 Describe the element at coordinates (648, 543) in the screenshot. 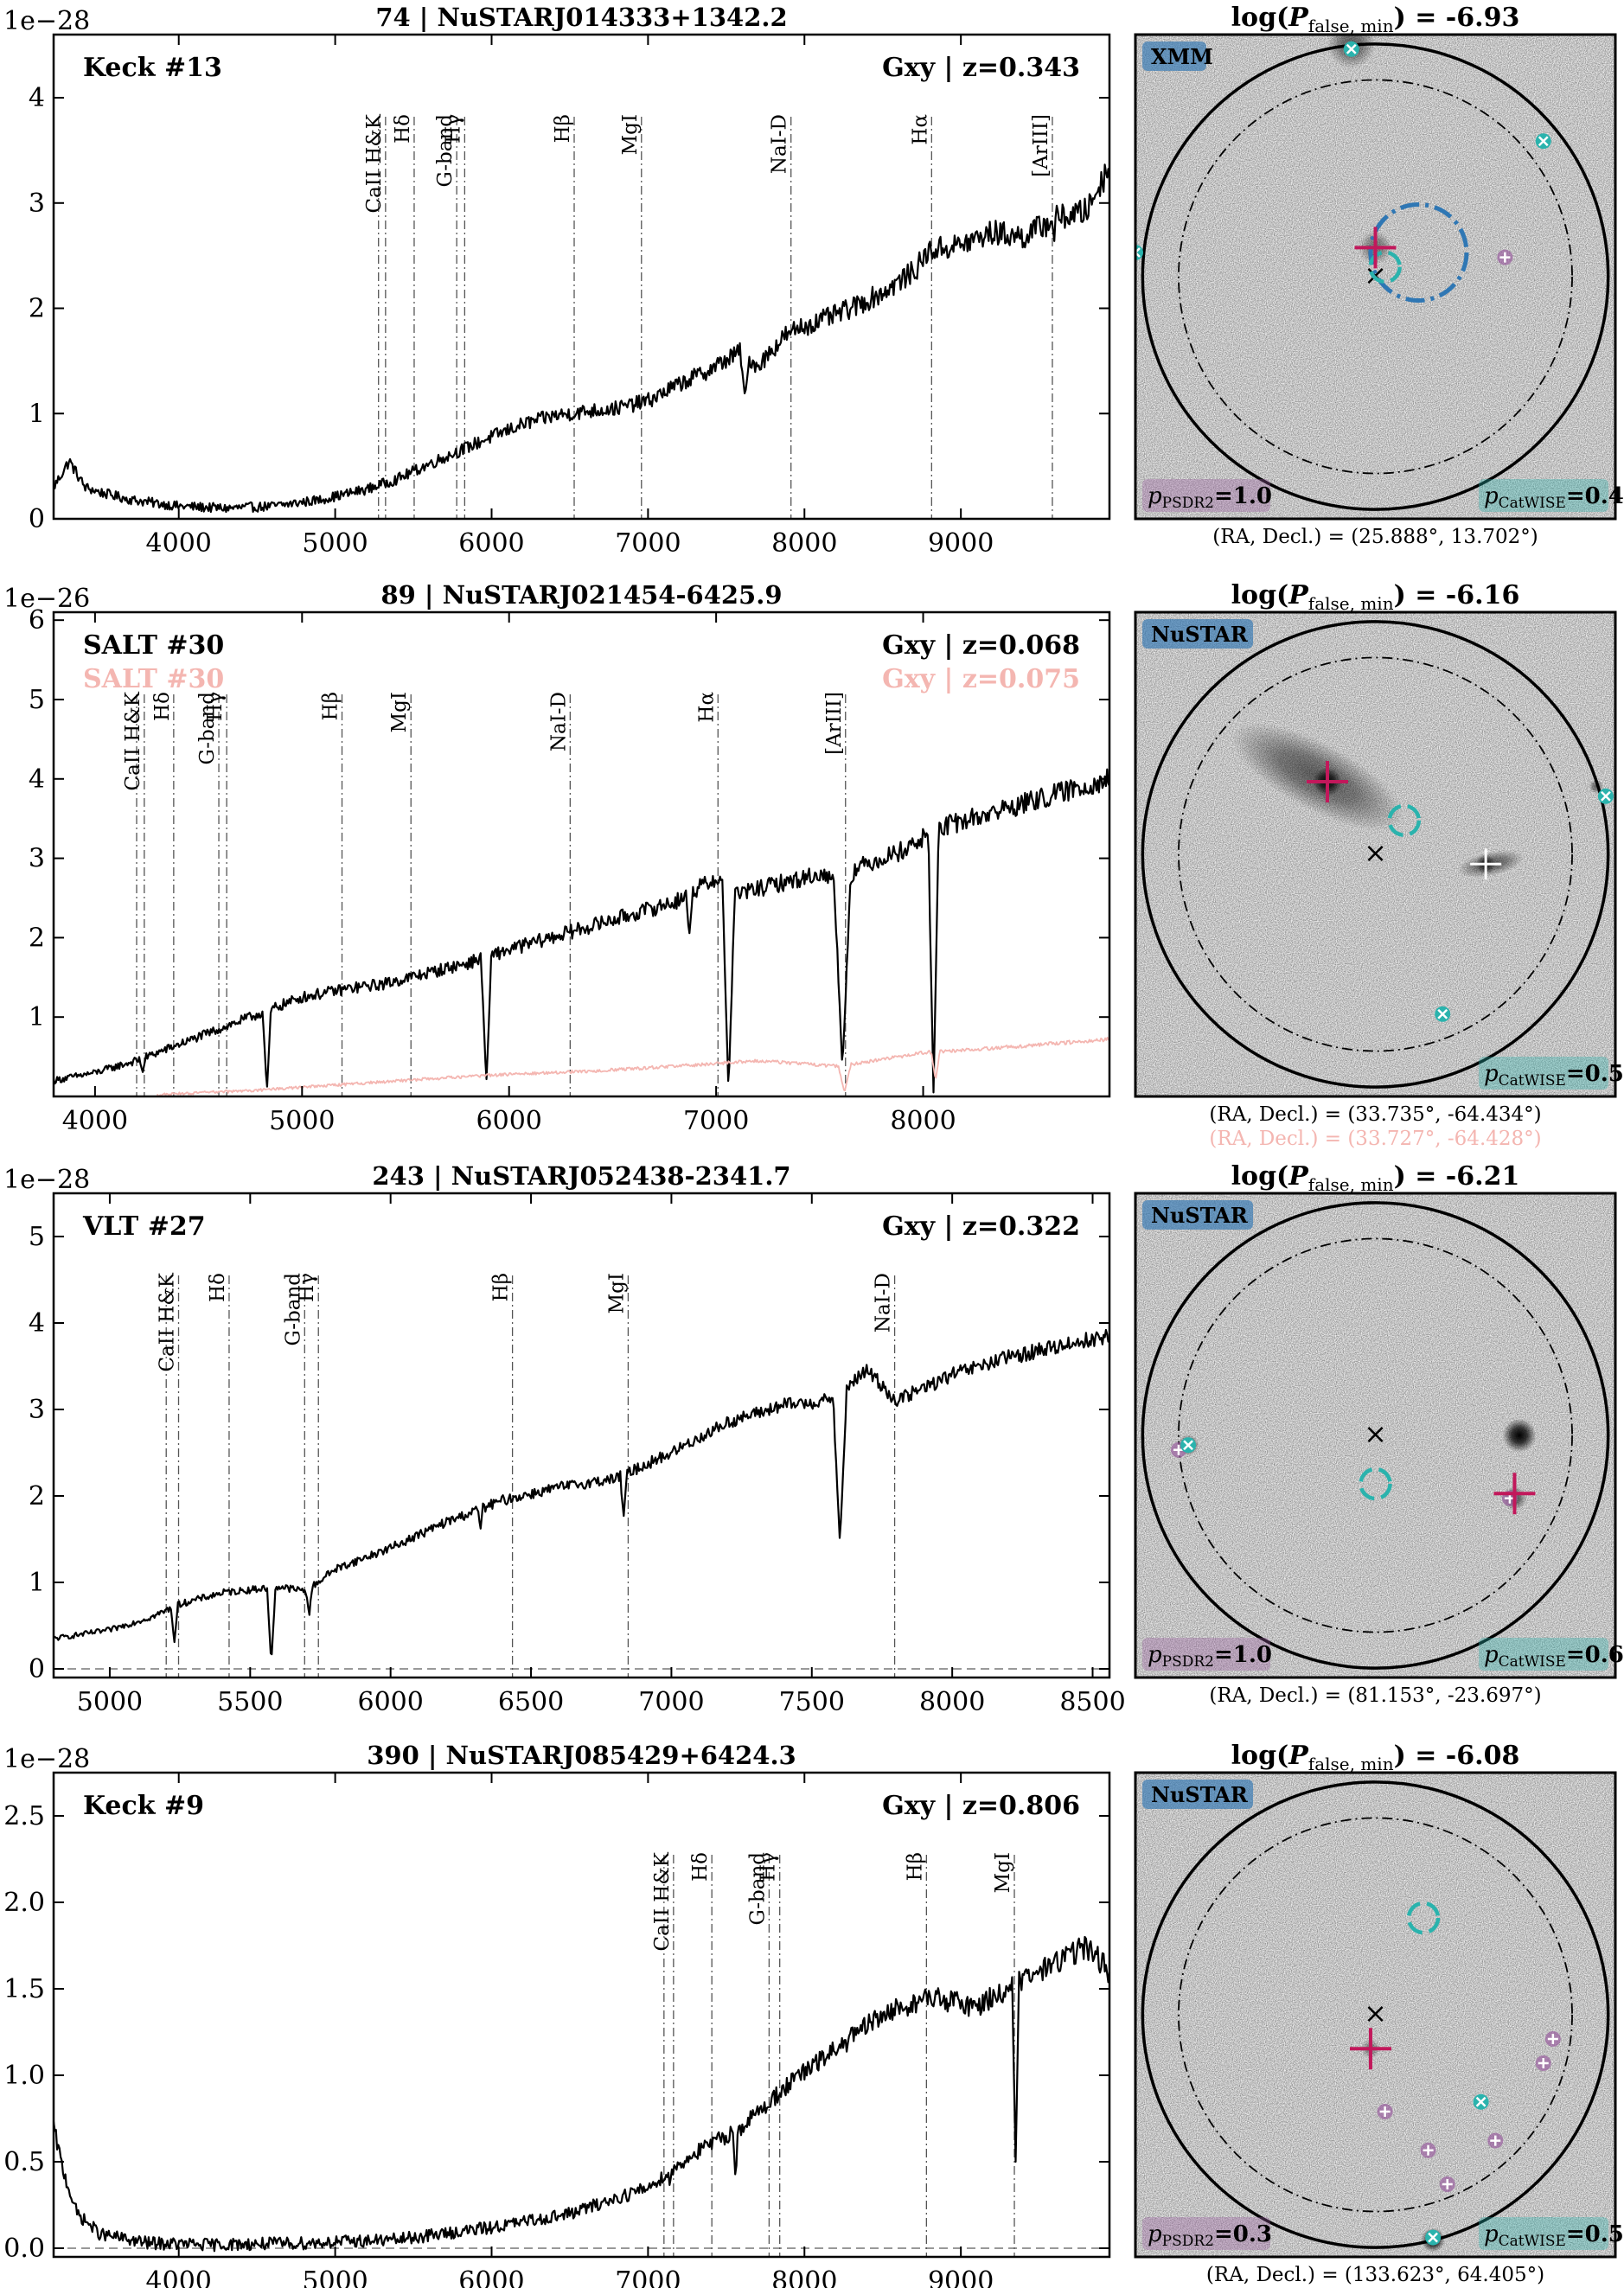

I see `x-tick-label: 7000` at that location.